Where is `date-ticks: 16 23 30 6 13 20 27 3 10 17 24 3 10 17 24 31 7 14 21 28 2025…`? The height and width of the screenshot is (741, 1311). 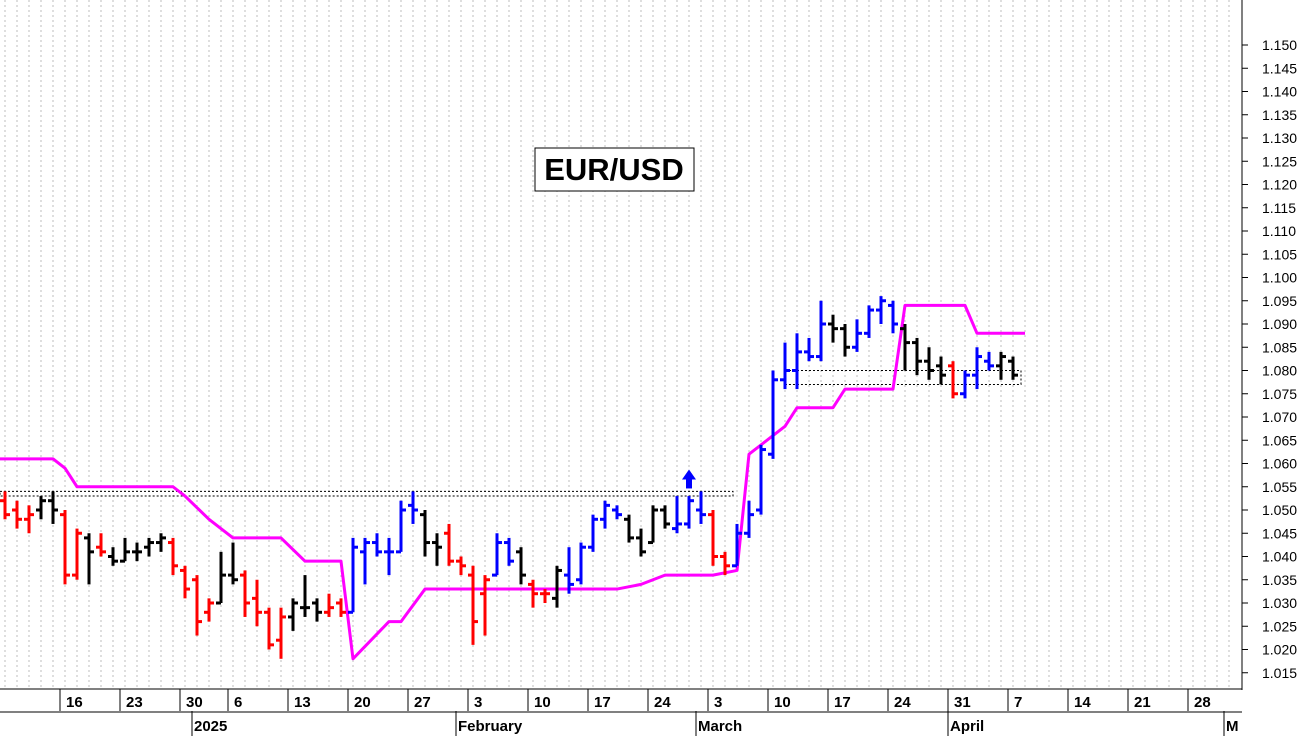
date-ticks: 16 23 30 6 13 20 27 3 10 17 24 3 10 17 24 31 7 14 21 28 2025… is located at coordinates (649, 712).